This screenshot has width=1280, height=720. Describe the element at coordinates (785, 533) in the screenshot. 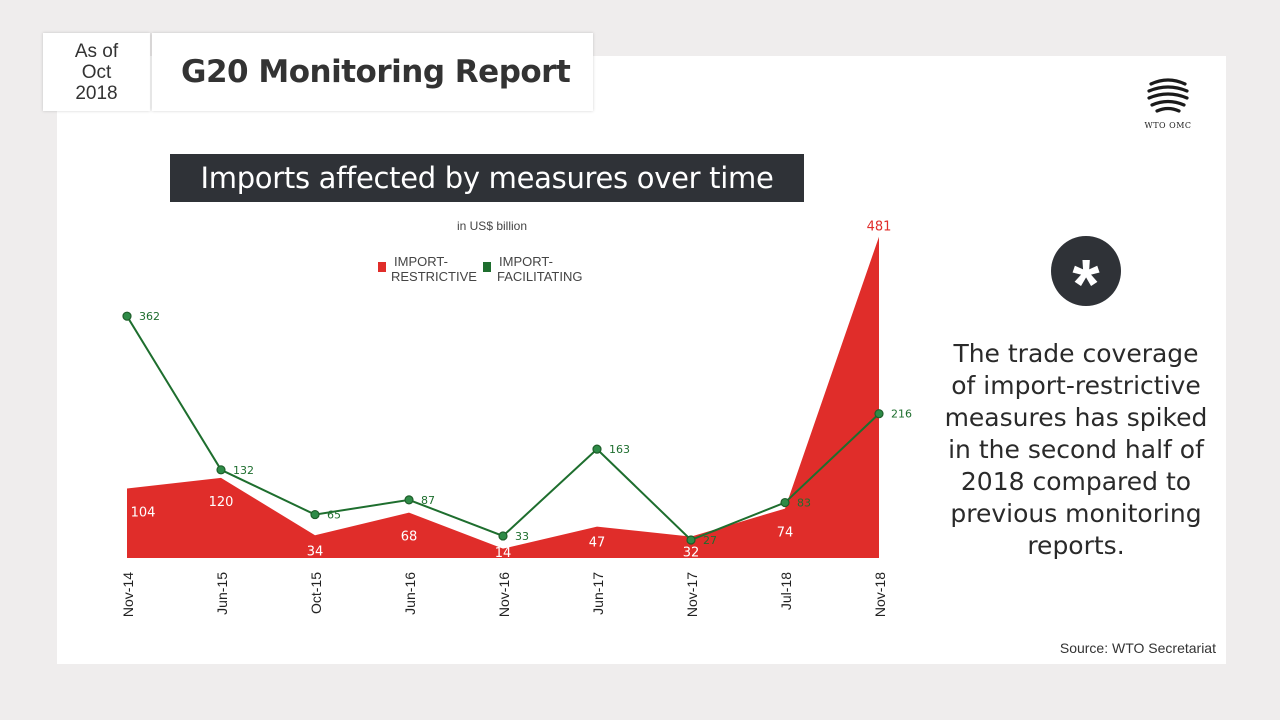

I see `restrictive-value-7: 74` at that location.